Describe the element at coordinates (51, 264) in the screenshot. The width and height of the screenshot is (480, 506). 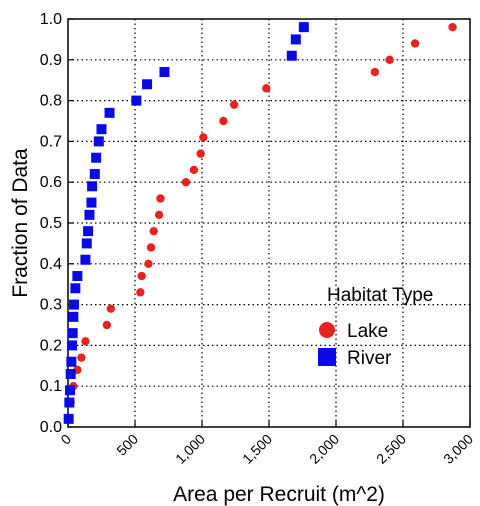
I see `y-tick-label: 0.4` at that location.